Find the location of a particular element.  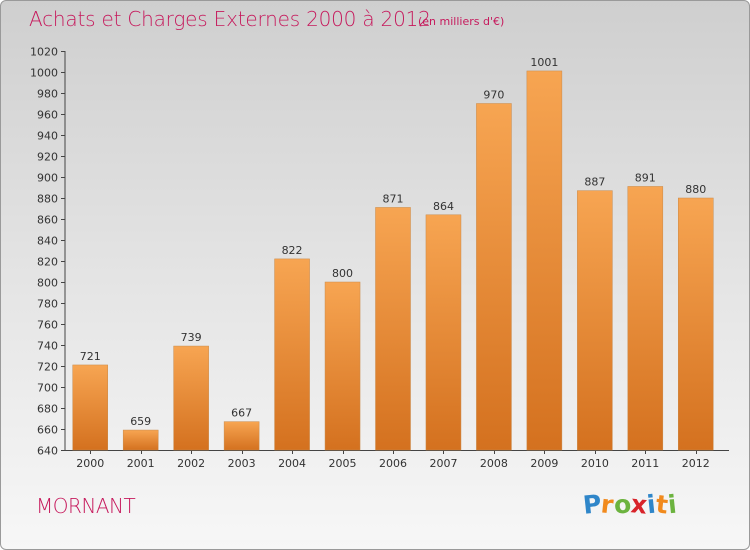

y-tick-label: 900 is located at coordinates (47, 178).